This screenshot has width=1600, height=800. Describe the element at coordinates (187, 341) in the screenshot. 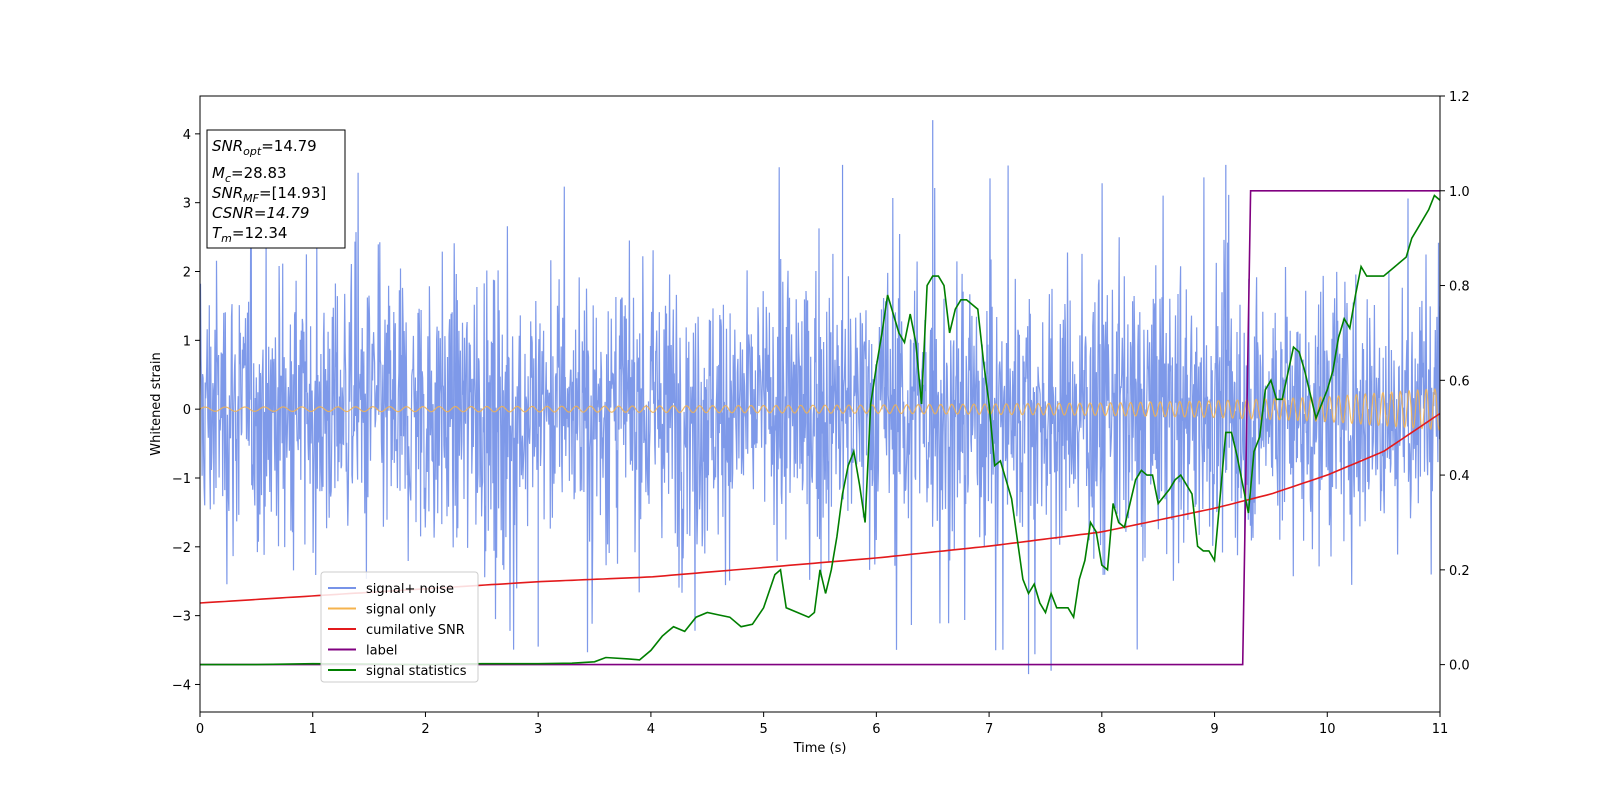

I see `y-left-tick-label: 1` at that location.